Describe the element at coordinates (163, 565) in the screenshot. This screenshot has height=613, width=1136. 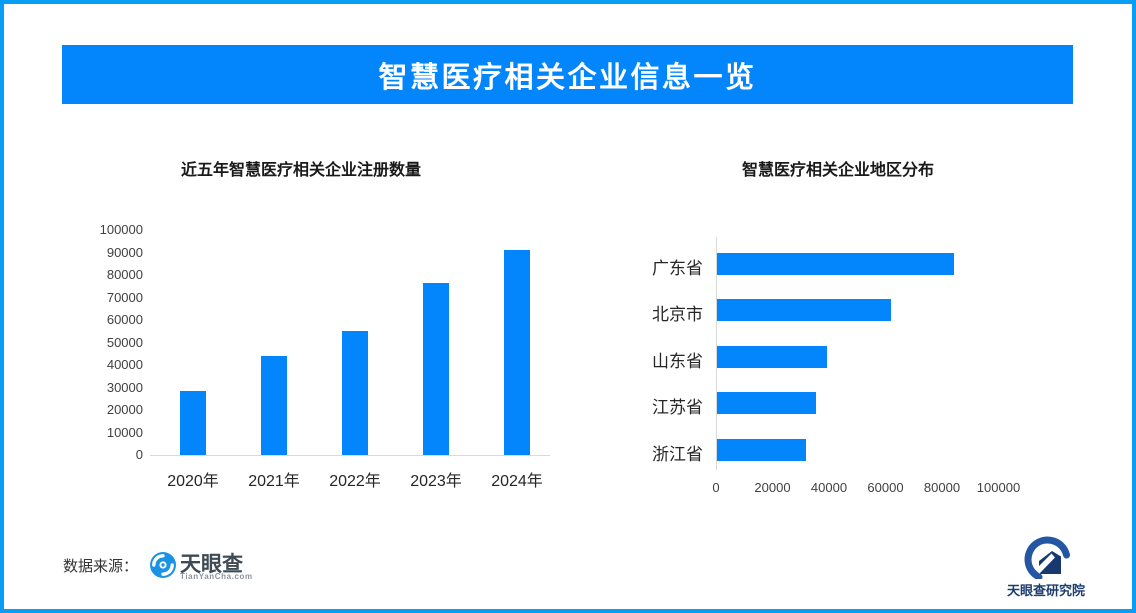
I see `tianyancha-eye-icon` at that location.